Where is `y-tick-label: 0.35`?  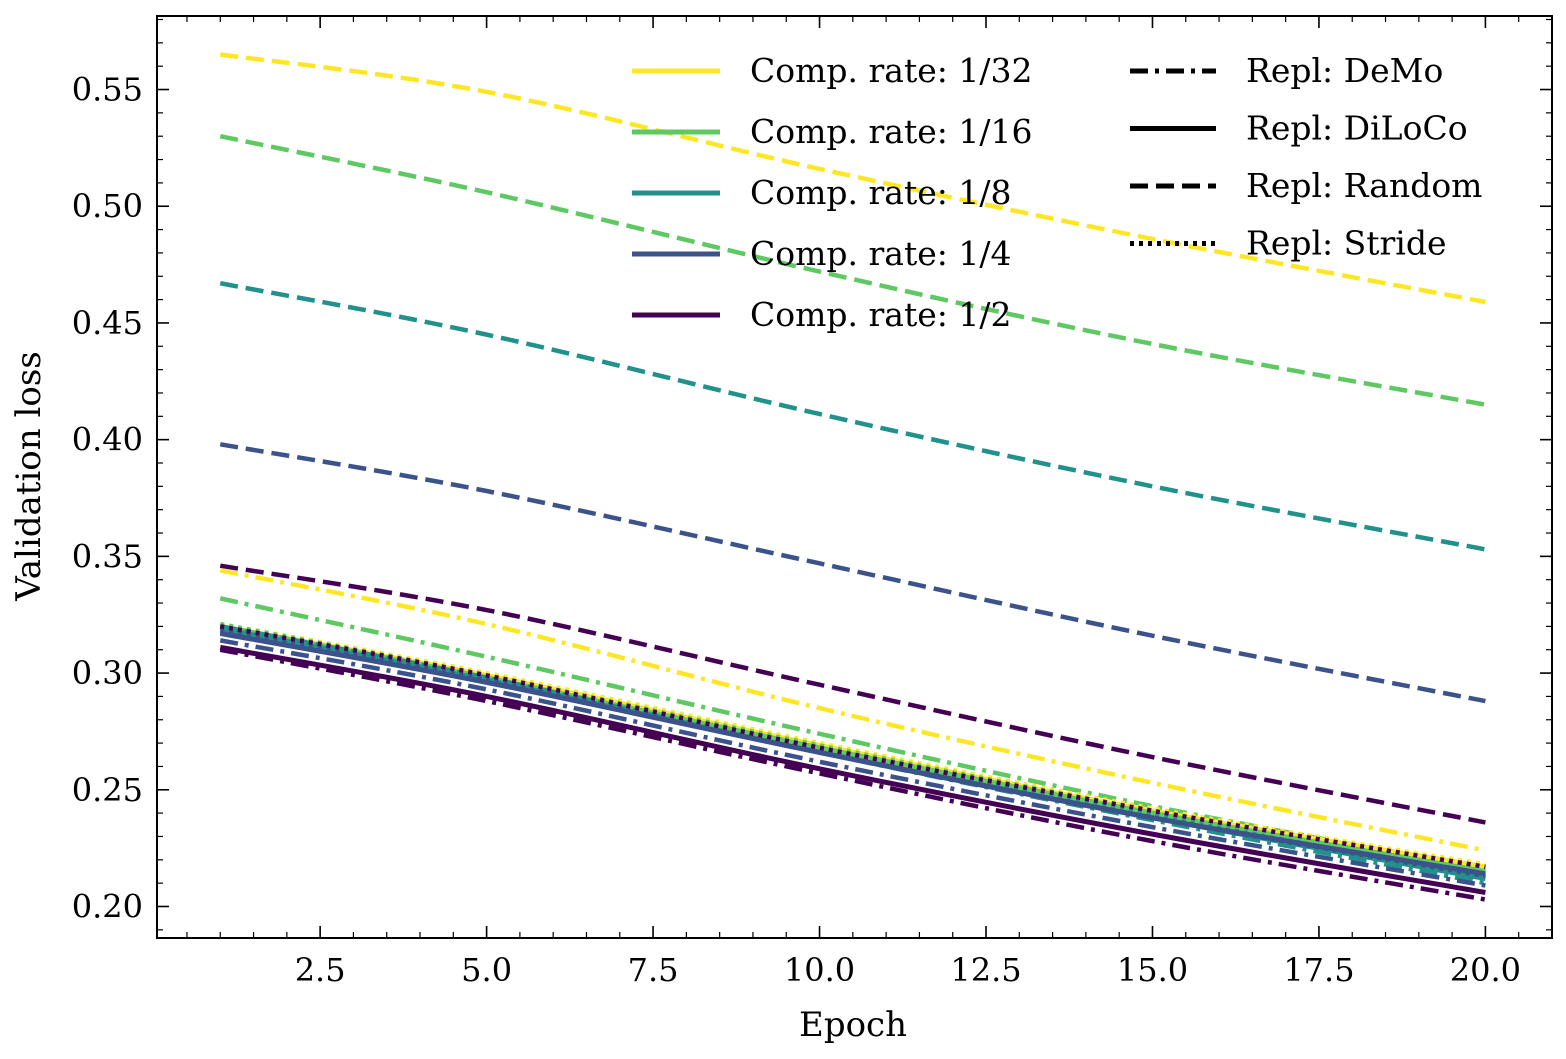 y-tick-label: 0.35 is located at coordinates (107, 556).